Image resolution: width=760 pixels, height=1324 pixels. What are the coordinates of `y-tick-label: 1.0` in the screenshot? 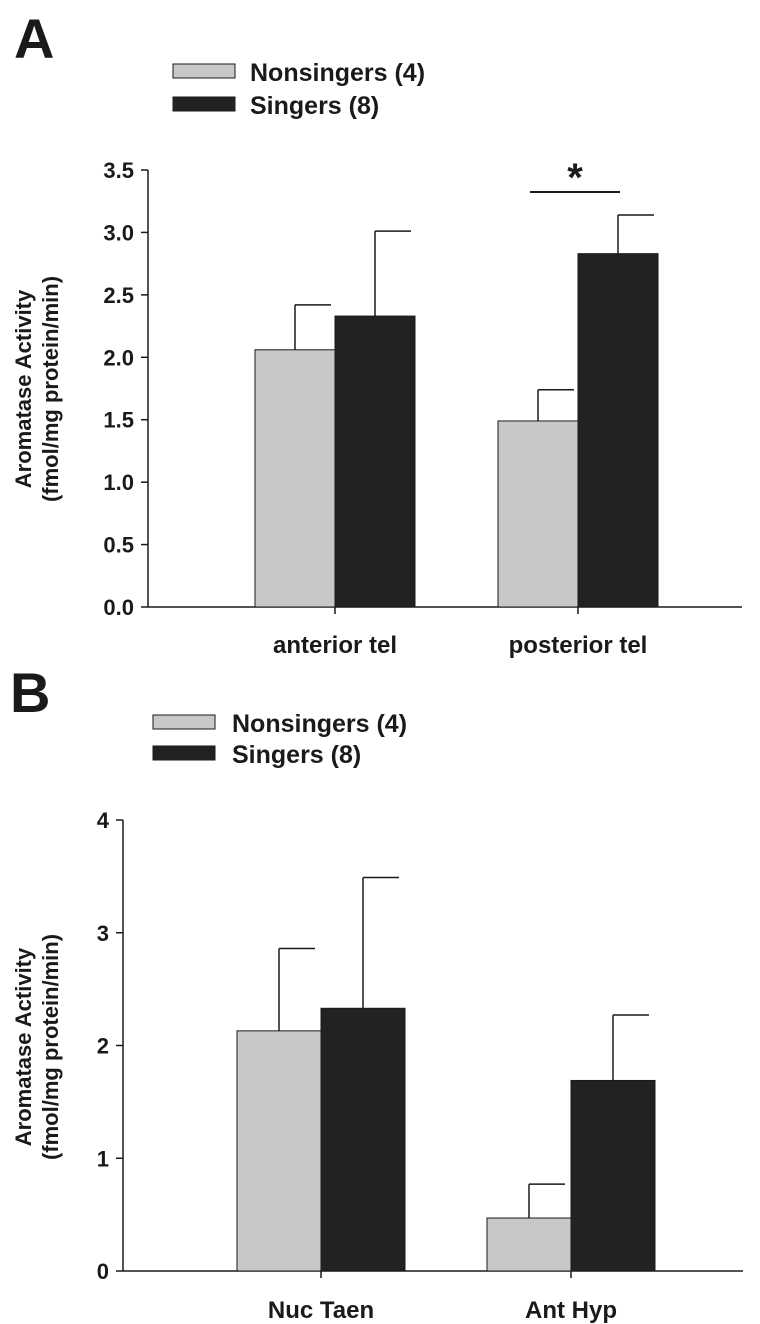 It's located at (118, 482).